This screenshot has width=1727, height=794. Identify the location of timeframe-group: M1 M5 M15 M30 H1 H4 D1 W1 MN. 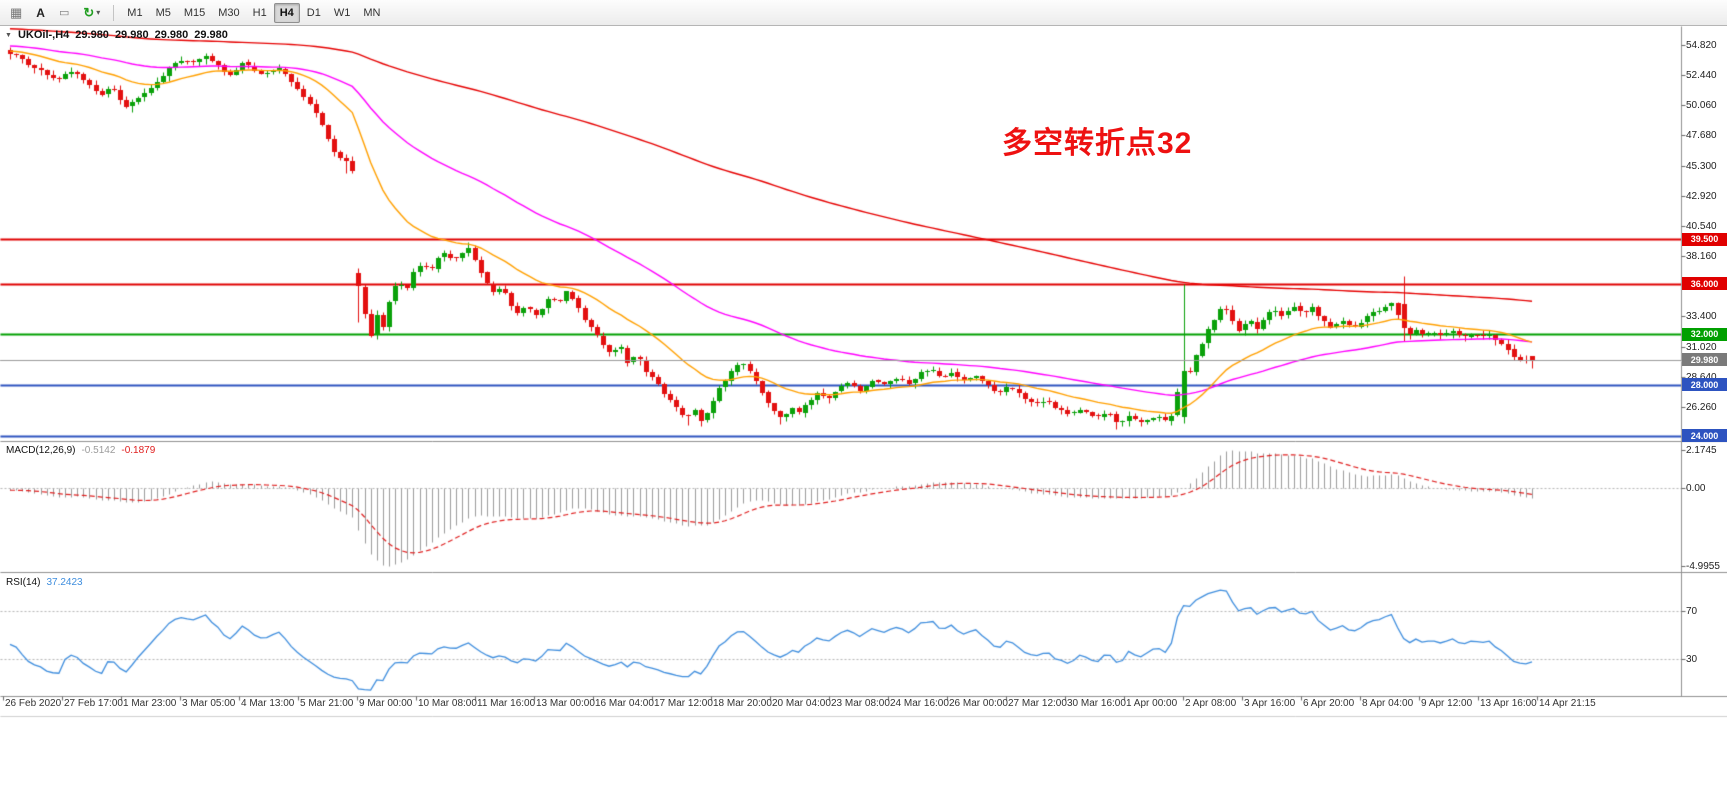
(253, 12).